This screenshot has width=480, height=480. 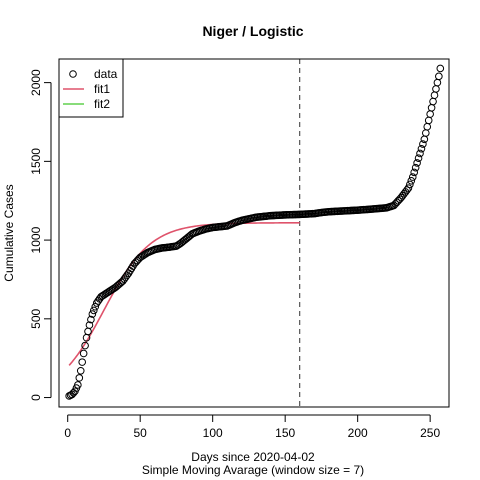 I want to click on x-tick-label: 250, so click(x=430, y=433).